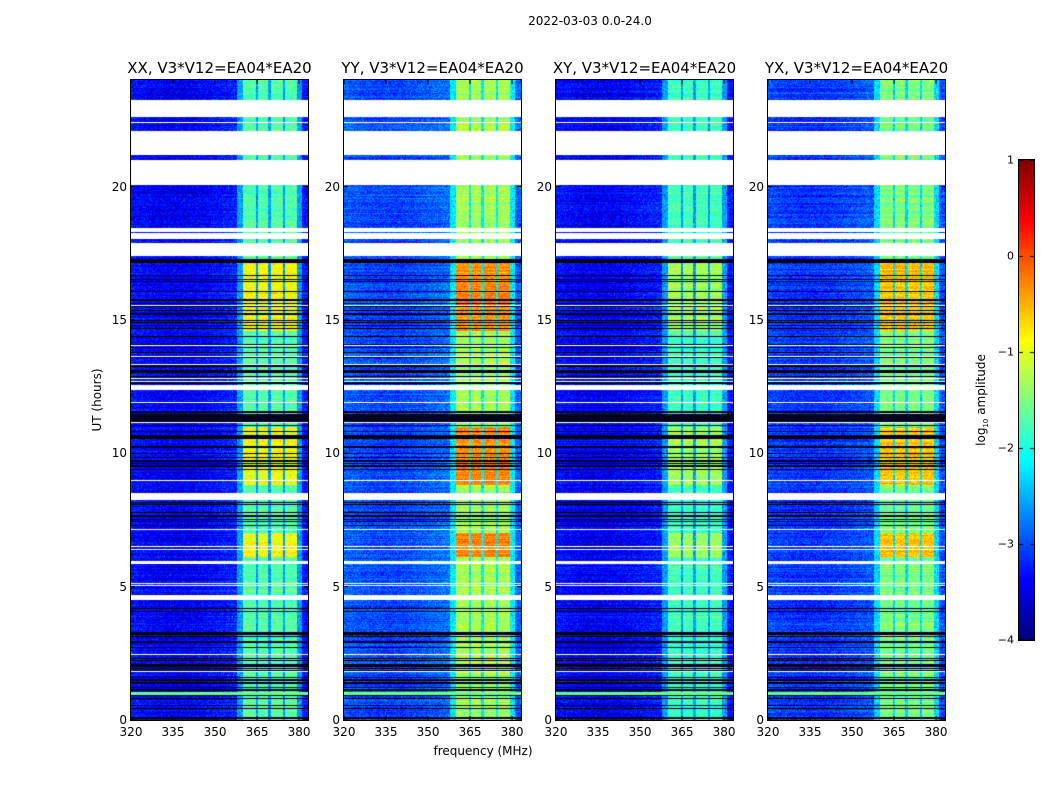 The width and height of the screenshot is (1050, 800). I want to click on colorbar, so click(1026, 400).